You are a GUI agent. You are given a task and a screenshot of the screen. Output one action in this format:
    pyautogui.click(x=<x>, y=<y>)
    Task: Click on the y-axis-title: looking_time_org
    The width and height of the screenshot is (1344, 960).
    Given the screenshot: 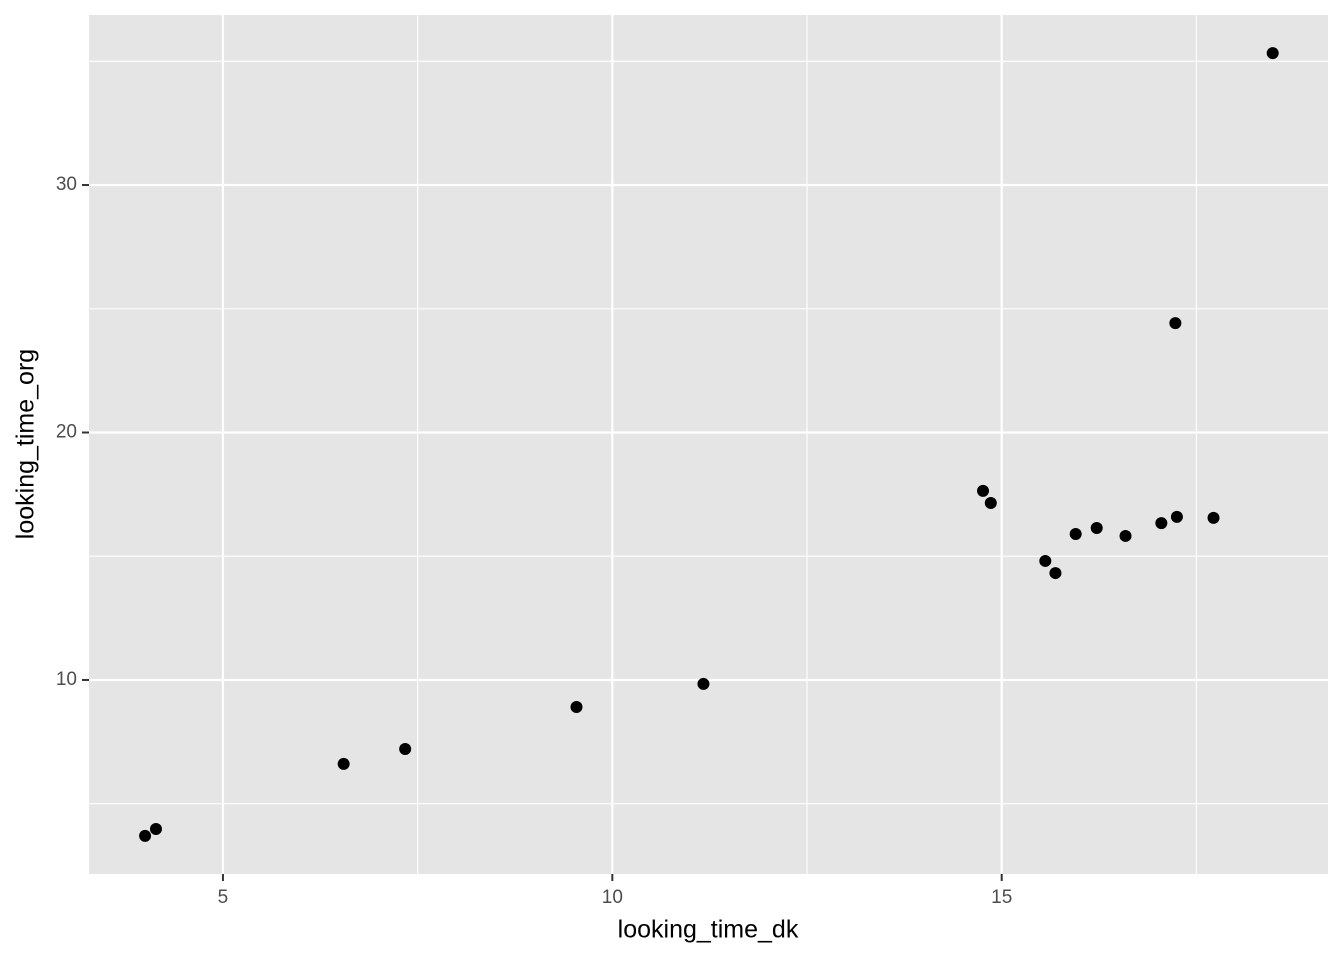 What is the action you would take?
    pyautogui.click(x=26, y=444)
    